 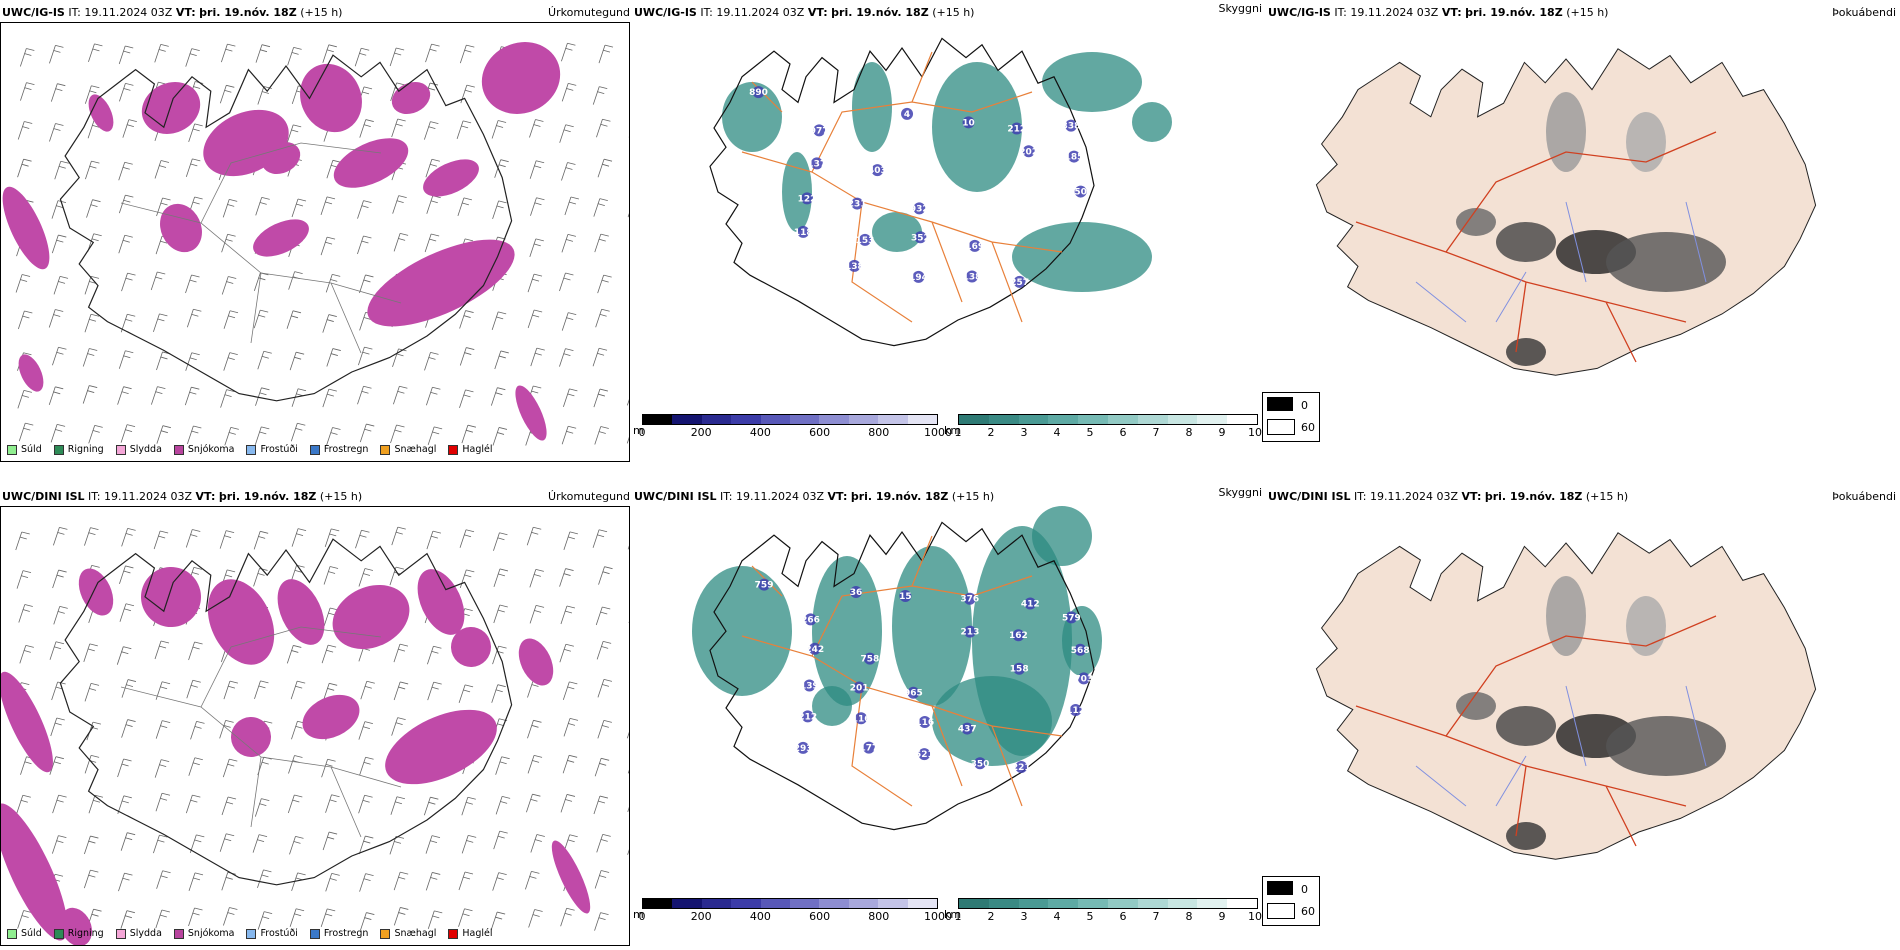 What do you see at coordinates (1304, 889) in the screenshot?
I see `fog-label-high: 0` at bounding box center [1304, 889].